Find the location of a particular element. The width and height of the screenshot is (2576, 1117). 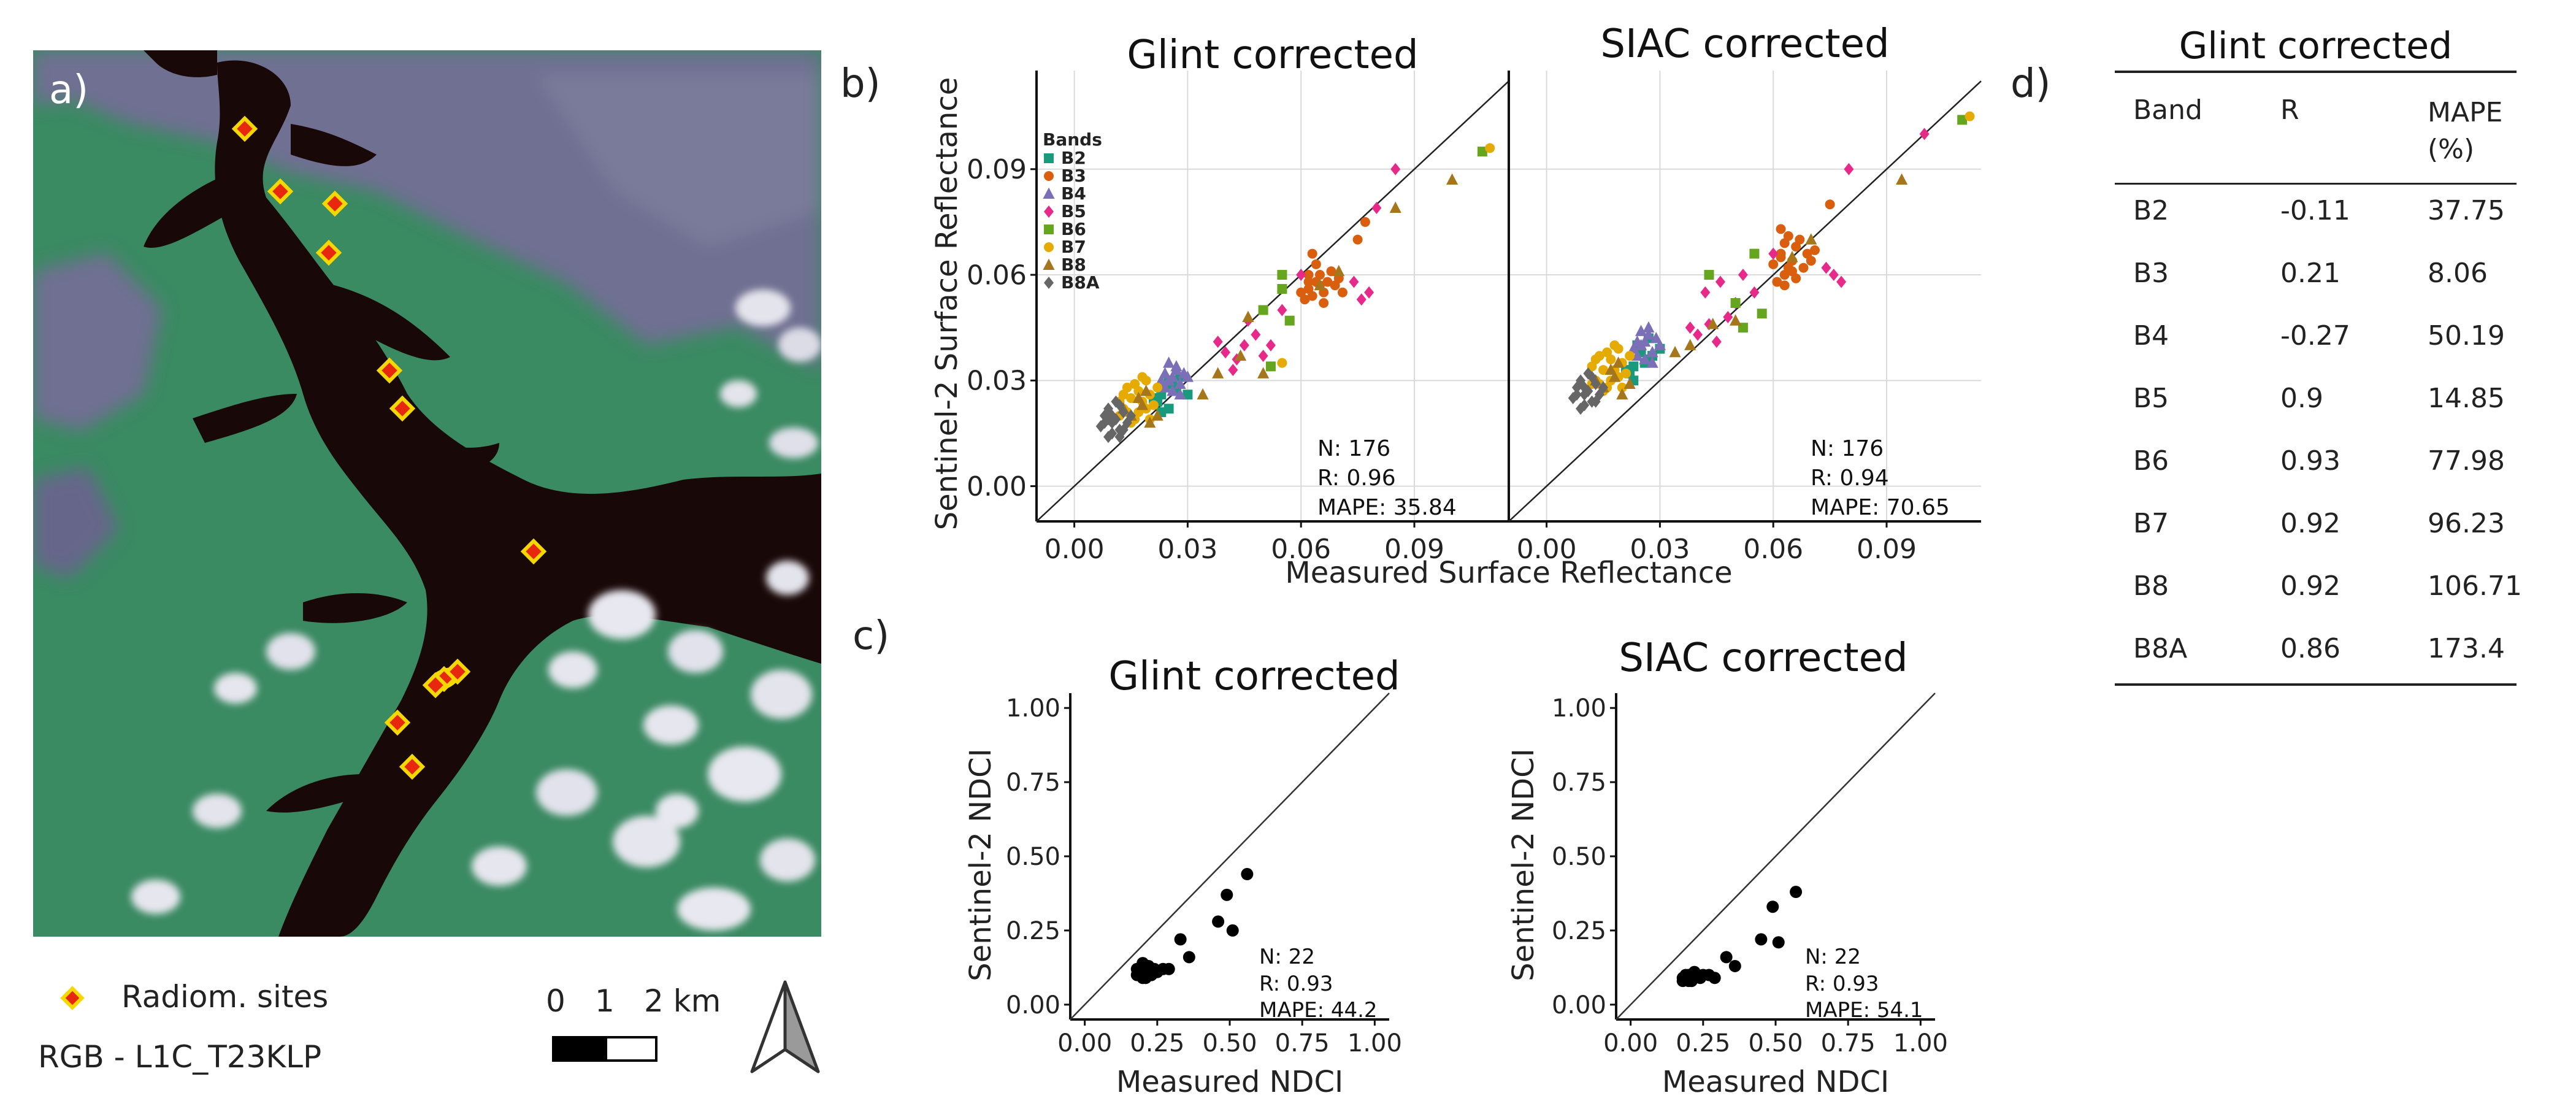

y-tick-label: 0.25 is located at coordinates (1579, 931).